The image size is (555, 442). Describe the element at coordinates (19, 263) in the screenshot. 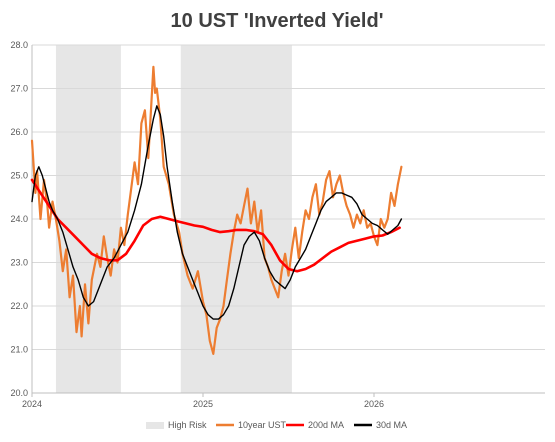

I see `y-tick-label-3: 23.0` at that location.